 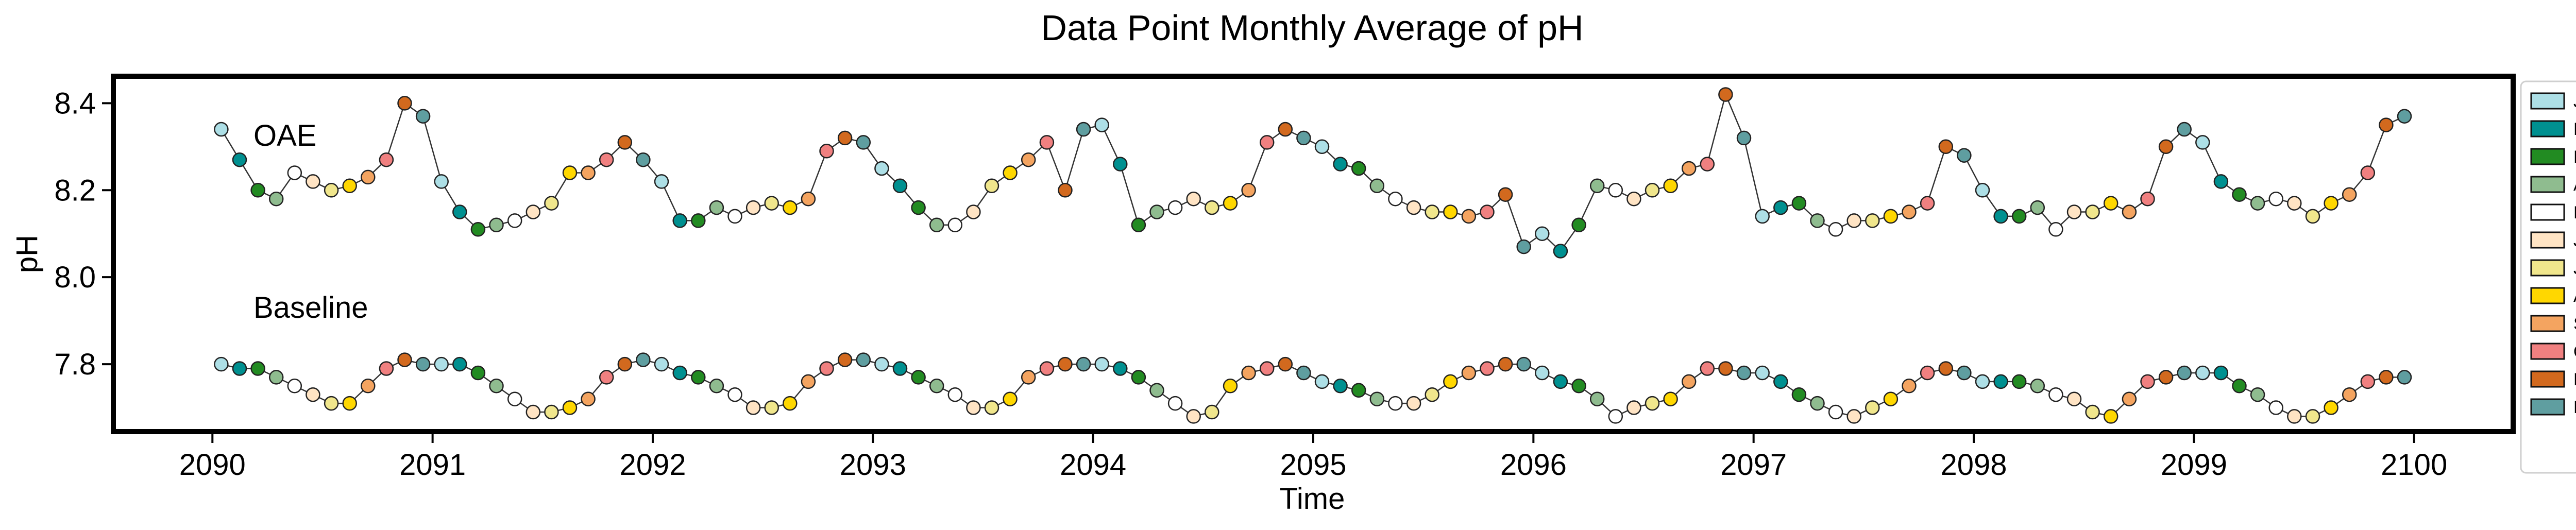 I want to click on series-baseline, so click(x=1313, y=388).